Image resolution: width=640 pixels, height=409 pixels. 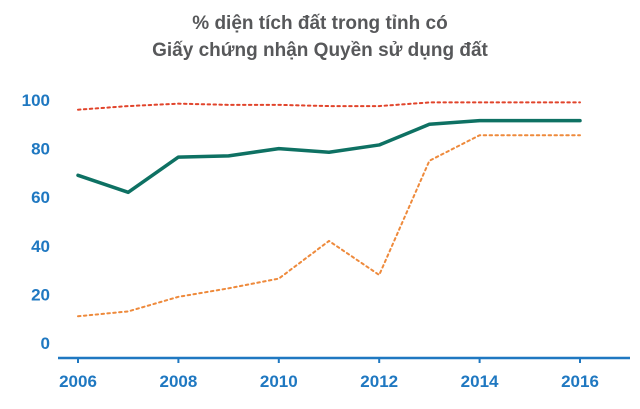 What do you see at coordinates (40, 246) in the screenshot?
I see `y-tick-label: 40` at bounding box center [40, 246].